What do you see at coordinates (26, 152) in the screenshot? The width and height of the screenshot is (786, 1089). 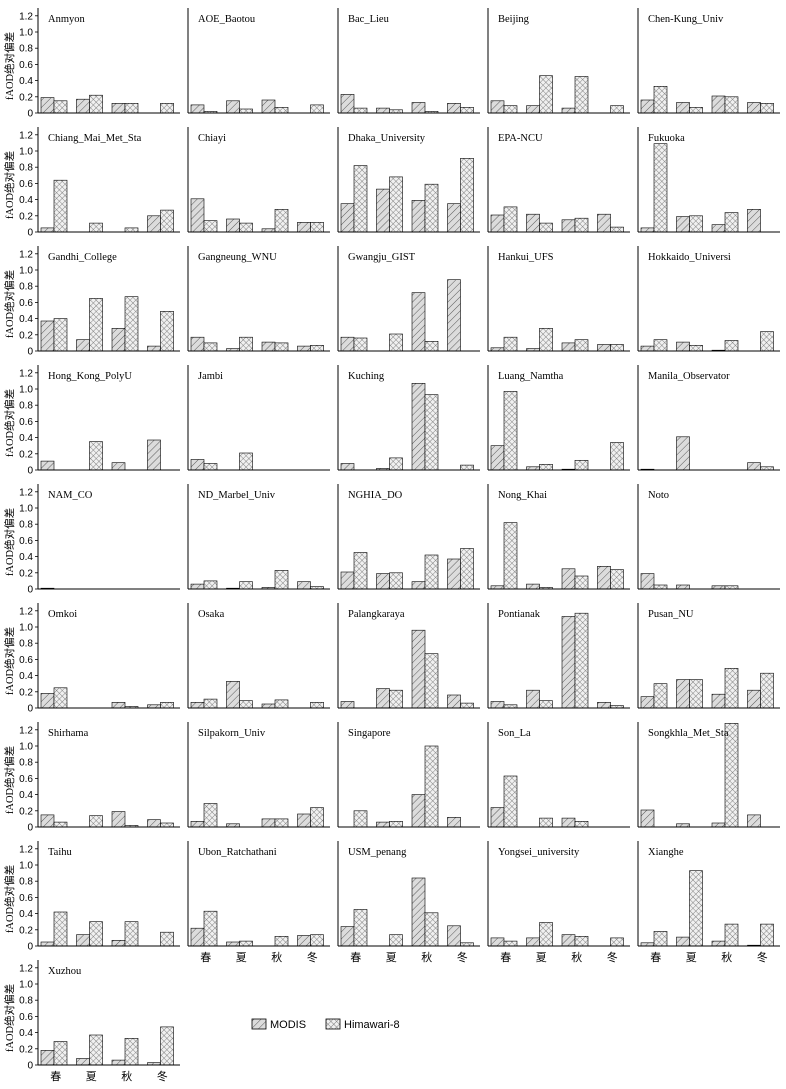 I see `y-tick-label: 1.0` at bounding box center [26, 152].